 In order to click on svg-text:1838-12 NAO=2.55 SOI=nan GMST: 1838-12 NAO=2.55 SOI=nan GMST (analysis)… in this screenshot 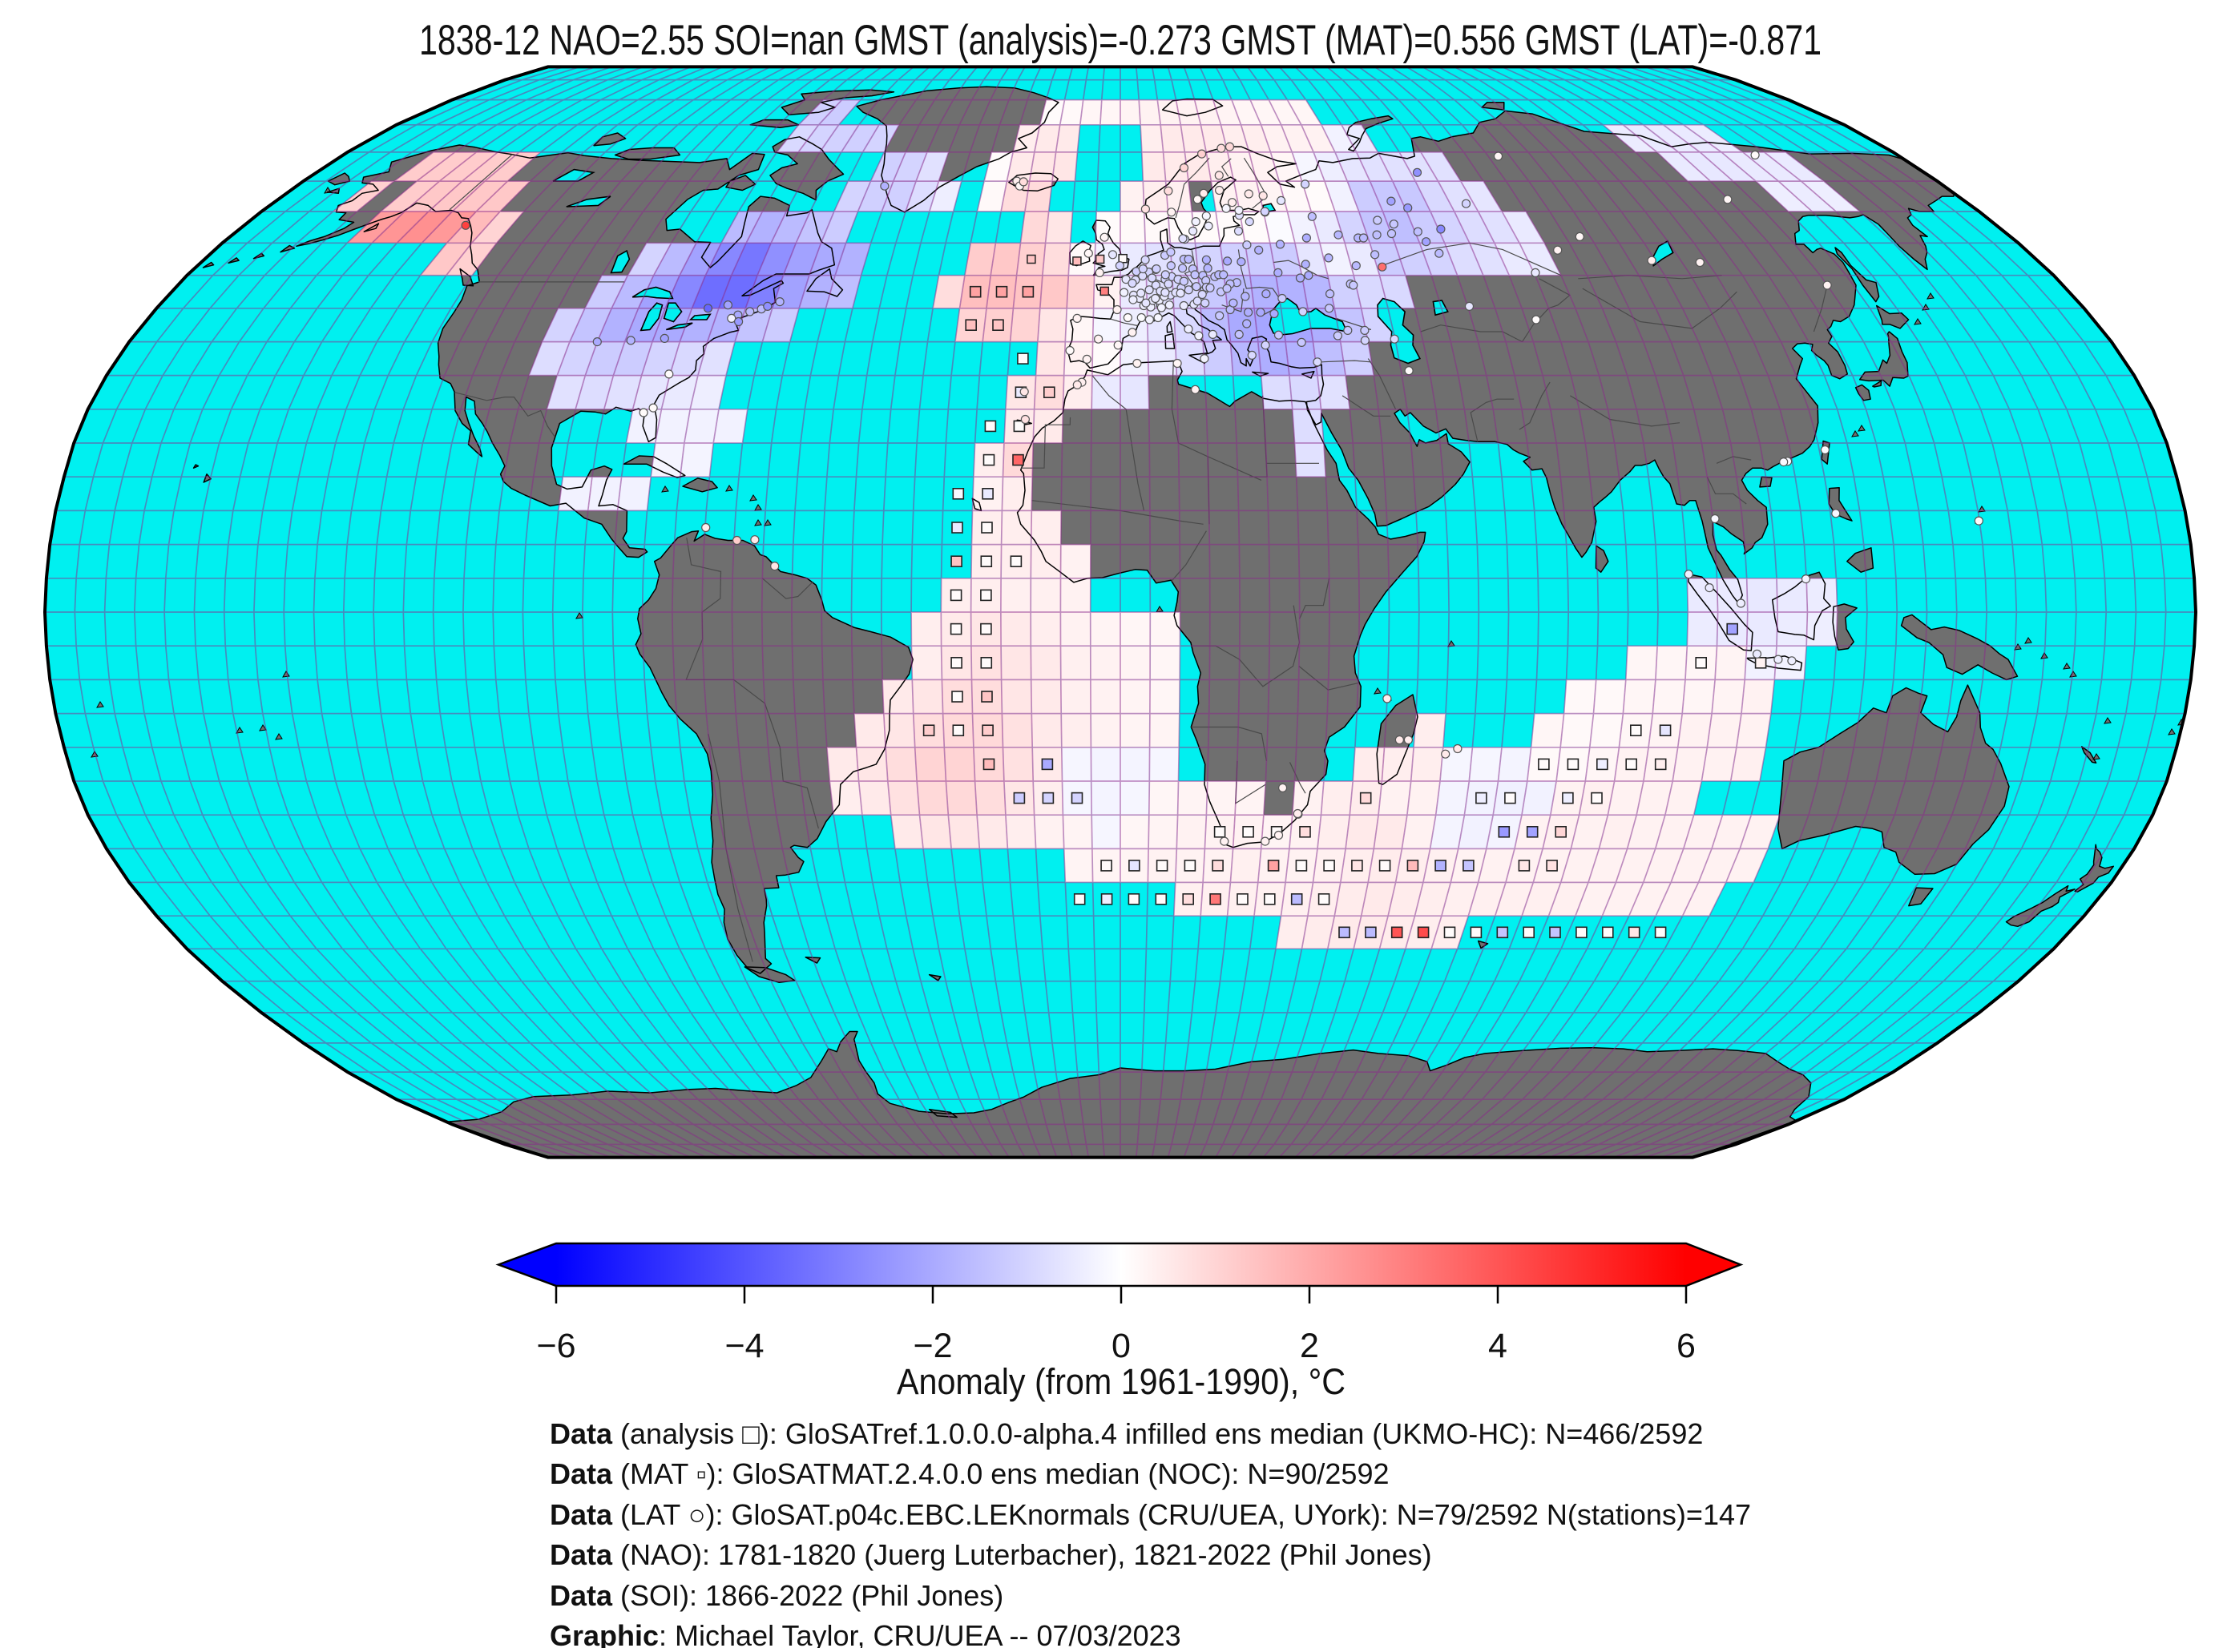, I will do `click(1120, 40)`.